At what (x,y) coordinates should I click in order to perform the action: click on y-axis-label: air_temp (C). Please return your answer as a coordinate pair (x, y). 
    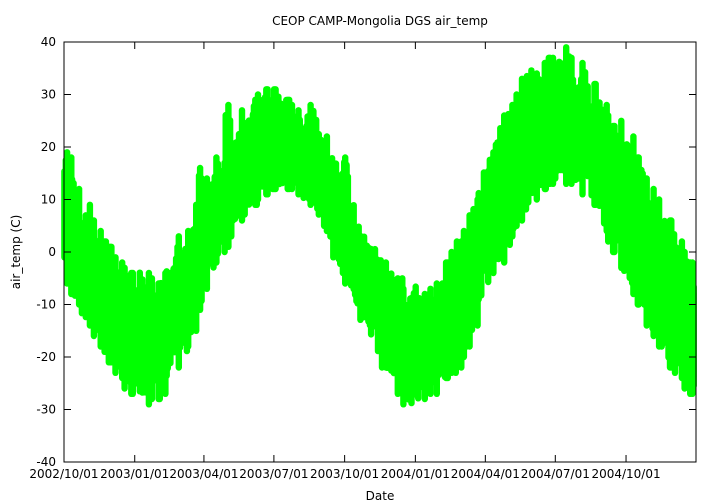
    Looking at the image, I should click on (16, 252).